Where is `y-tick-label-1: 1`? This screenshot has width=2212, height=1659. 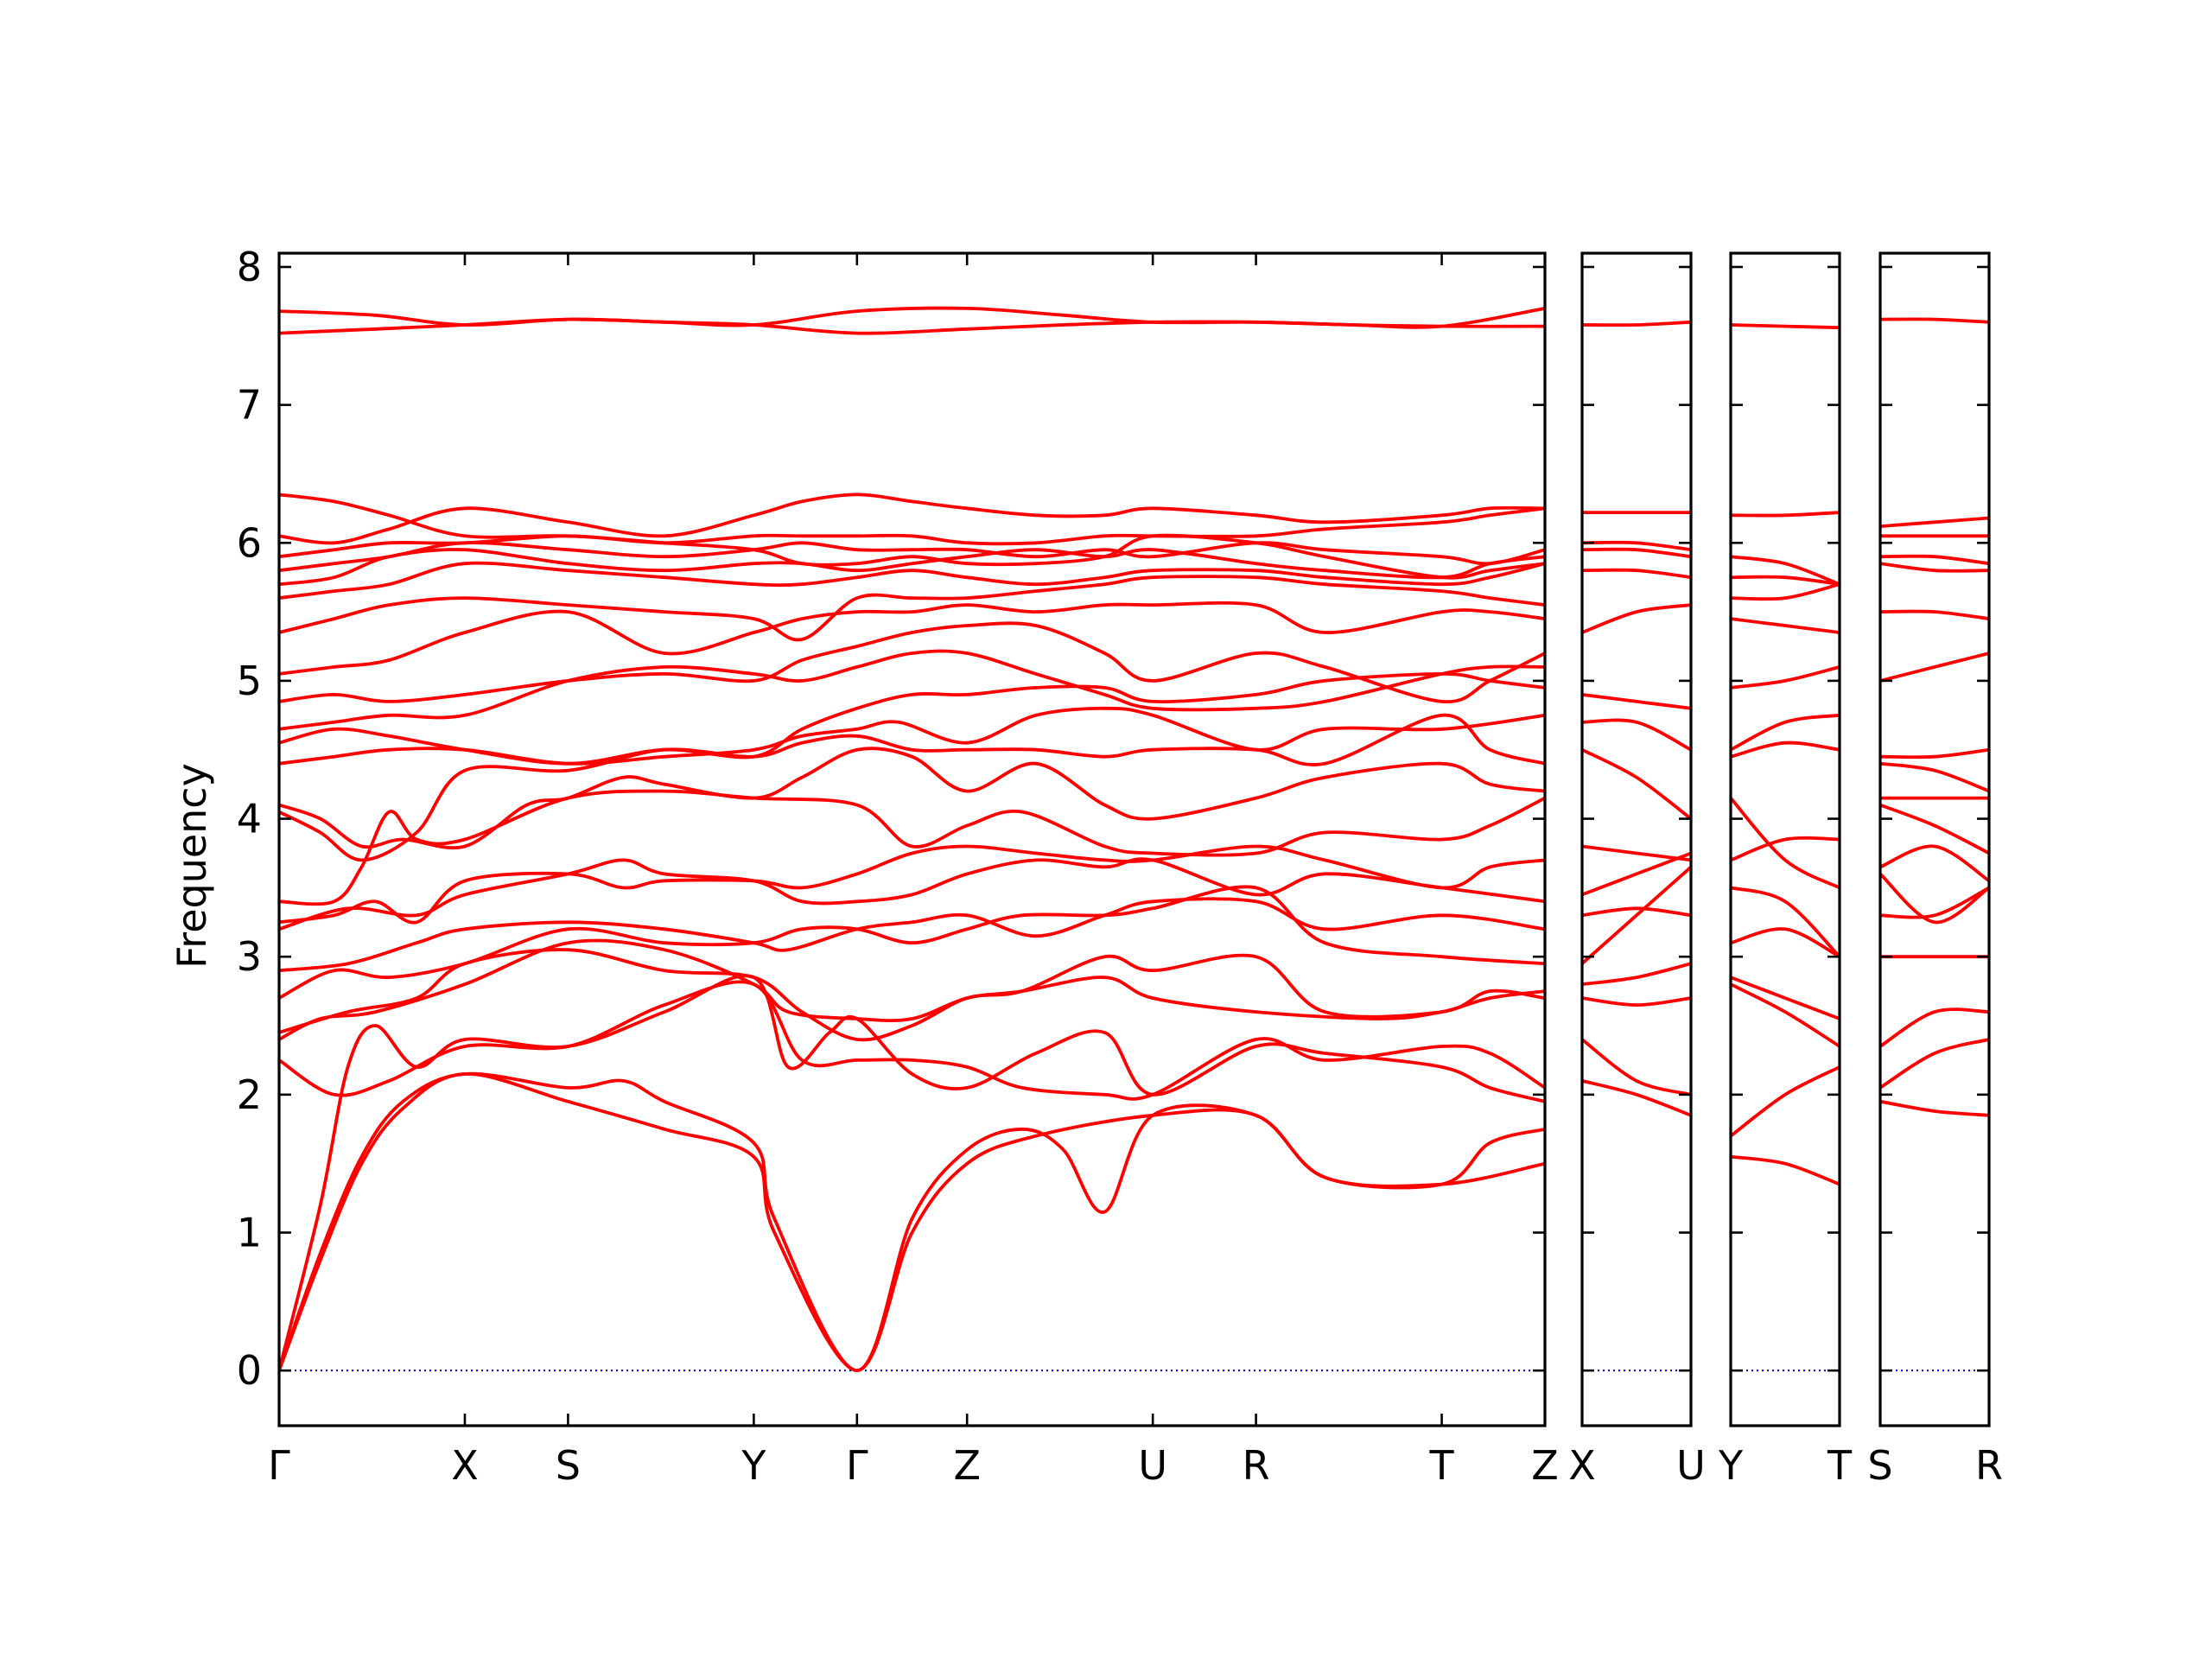
y-tick-label-1: 1 is located at coordinates (249, 1232).